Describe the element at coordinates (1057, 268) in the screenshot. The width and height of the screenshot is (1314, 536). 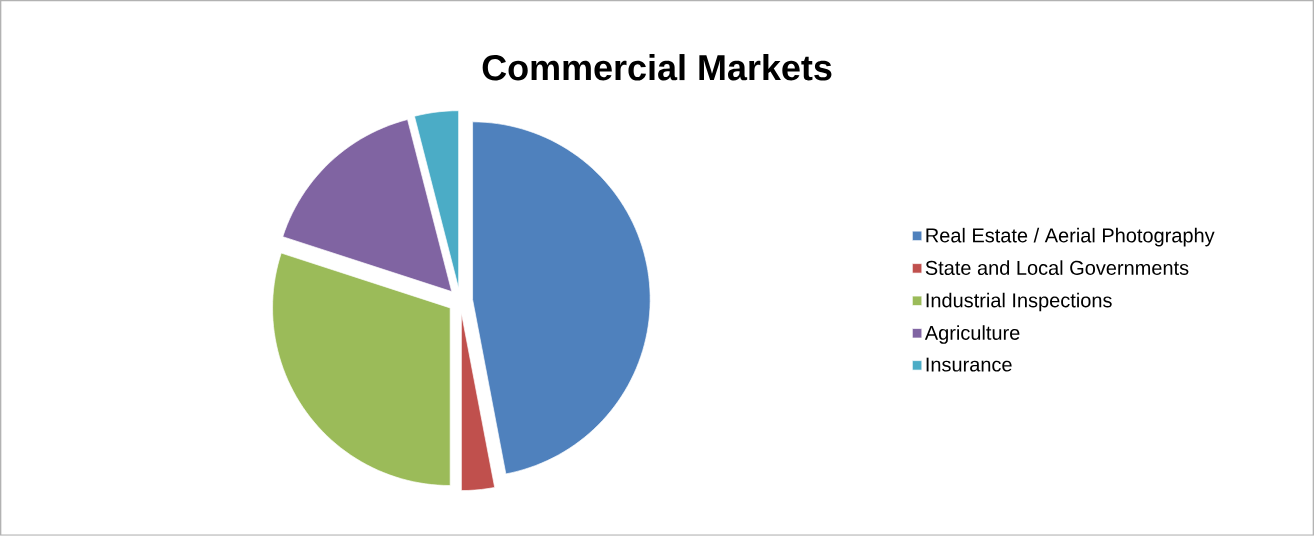
I see `legend-label: State and Local Governments` at that location.